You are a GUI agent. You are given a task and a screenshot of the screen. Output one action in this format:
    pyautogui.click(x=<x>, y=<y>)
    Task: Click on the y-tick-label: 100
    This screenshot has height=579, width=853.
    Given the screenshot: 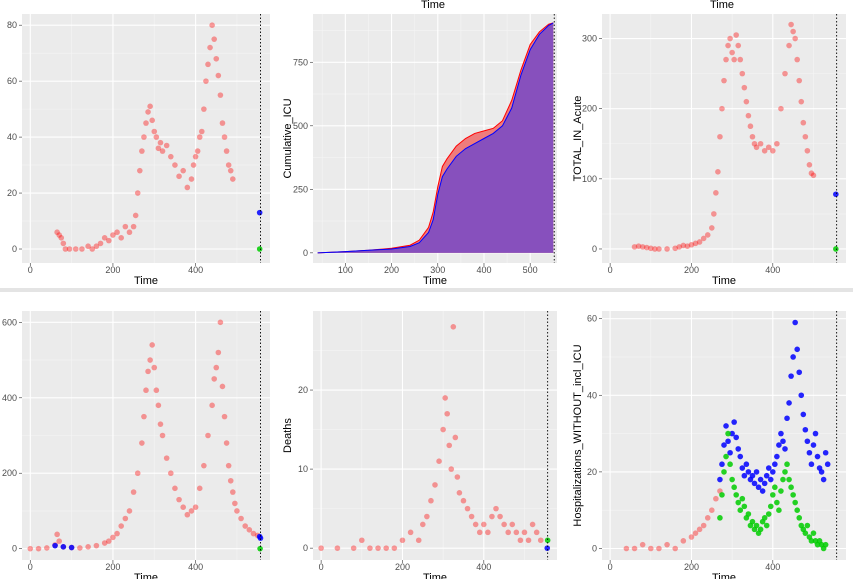 What is the action you would take?
    pyautogui.click(x=589, y=179)
    